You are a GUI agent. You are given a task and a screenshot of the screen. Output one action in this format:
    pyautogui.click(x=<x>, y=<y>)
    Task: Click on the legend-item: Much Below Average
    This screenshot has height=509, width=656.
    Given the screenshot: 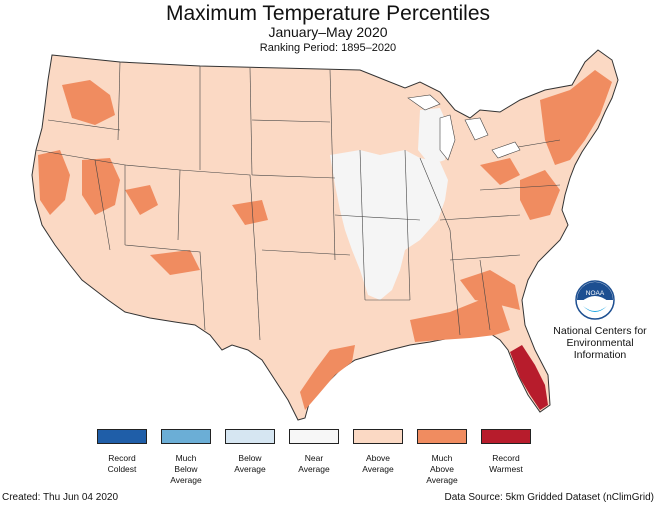 What is the action you would take?
    pyautogui.click(x=186, y=457)
    